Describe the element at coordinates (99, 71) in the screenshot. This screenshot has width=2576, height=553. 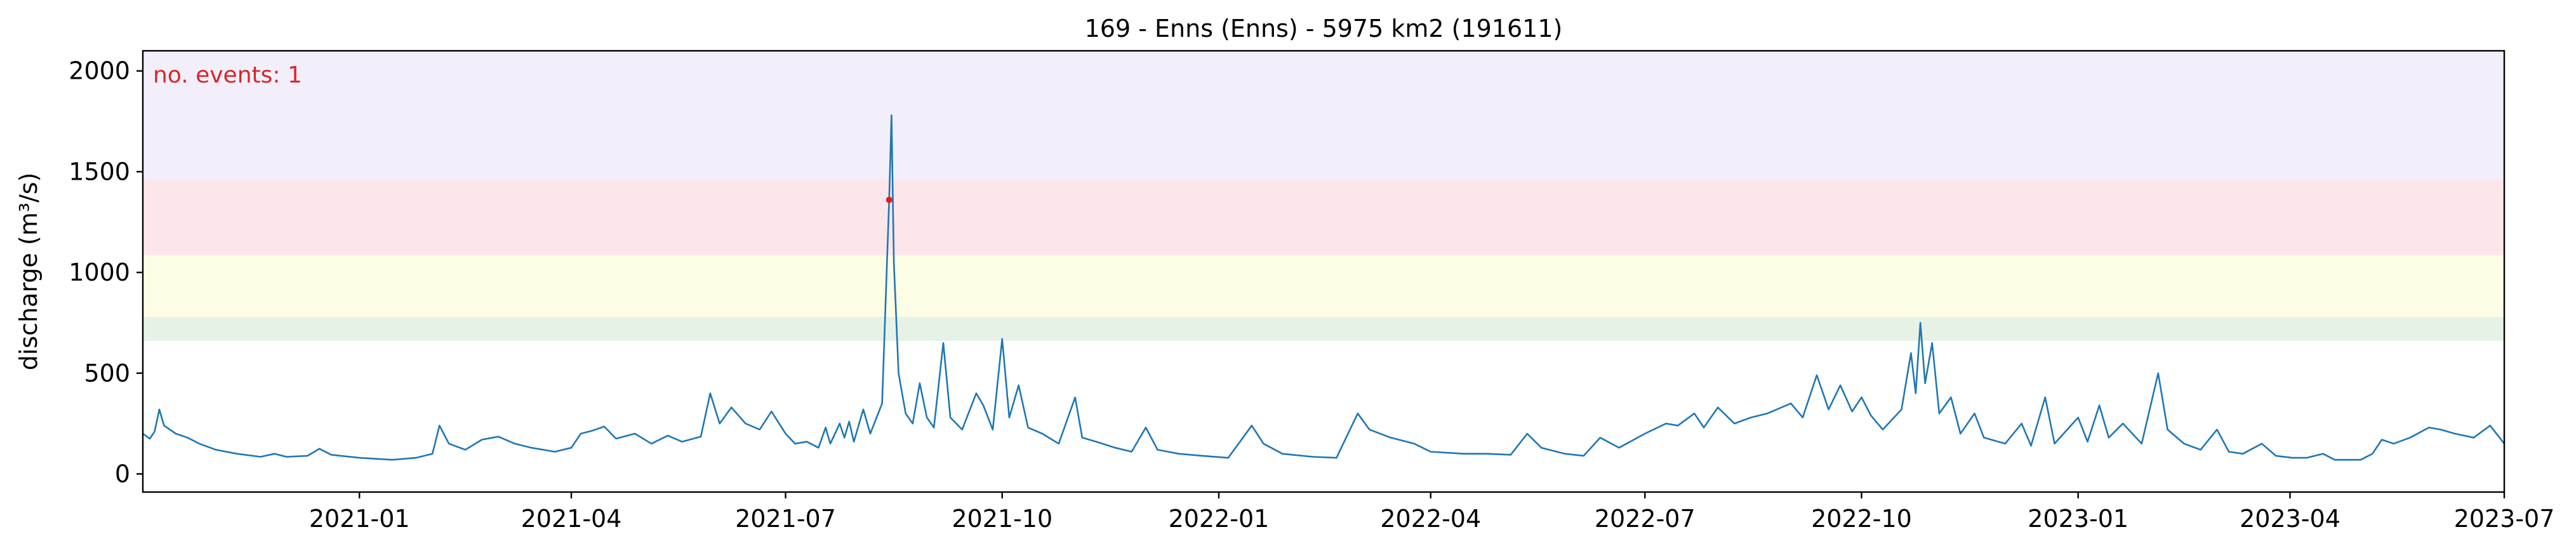
I see `y-tick-label: 2000` at that location.